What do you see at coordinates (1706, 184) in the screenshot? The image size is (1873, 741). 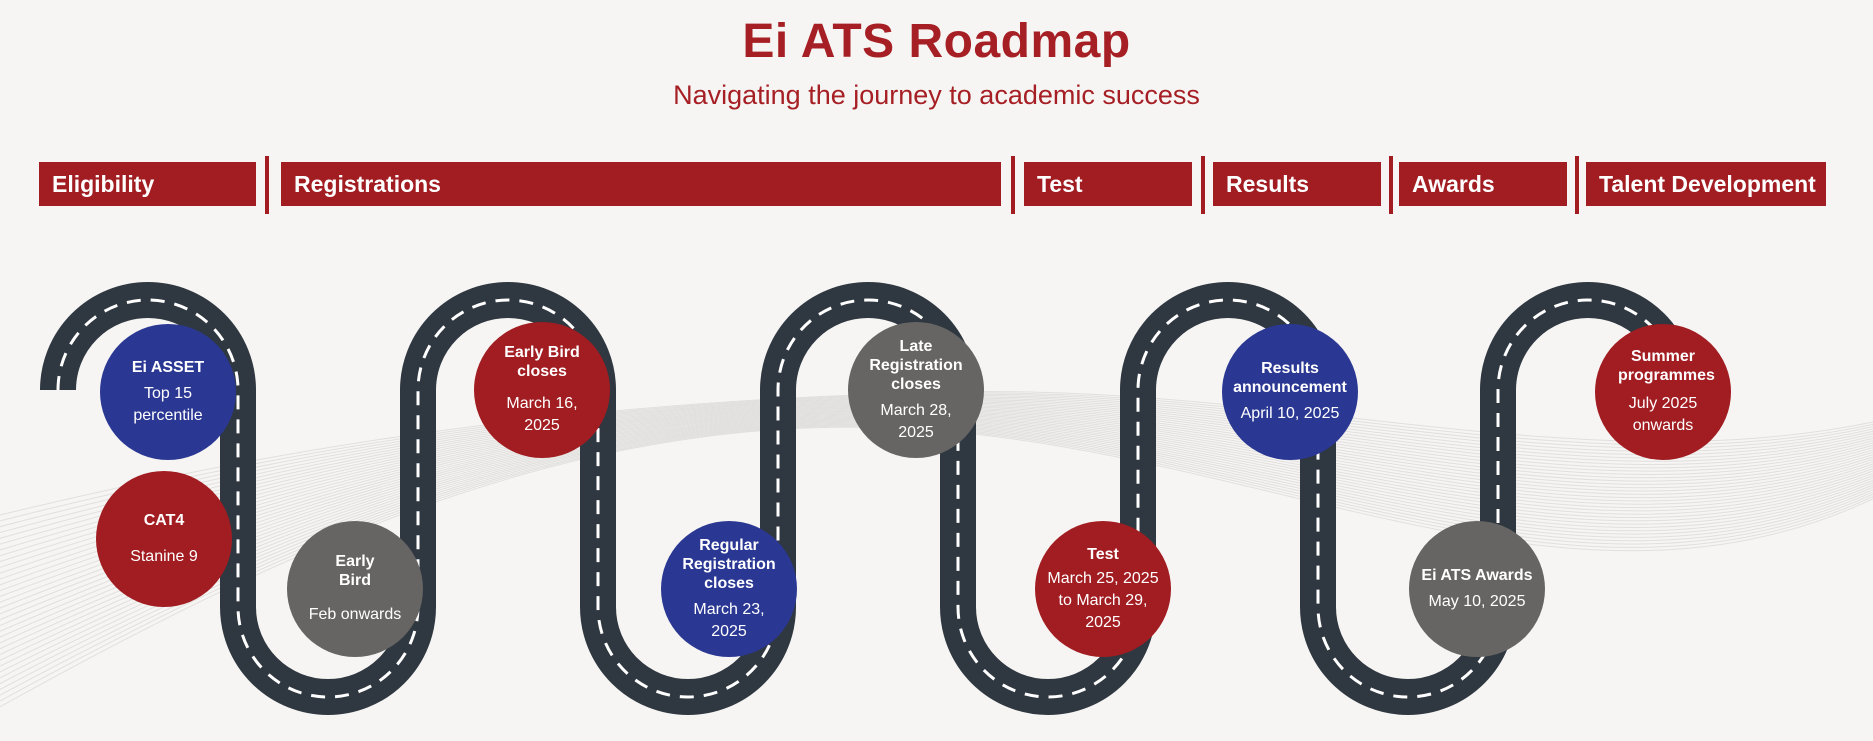 I see `phase-talent-development: Talent Development` at bounding box center [1706, 184].